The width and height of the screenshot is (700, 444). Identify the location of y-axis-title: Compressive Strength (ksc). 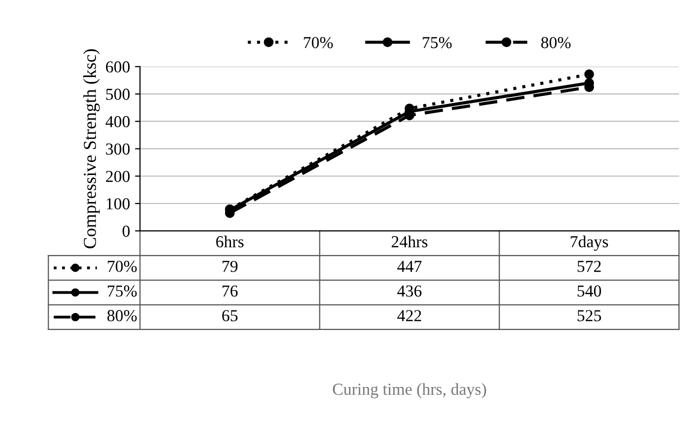
(91, 148).